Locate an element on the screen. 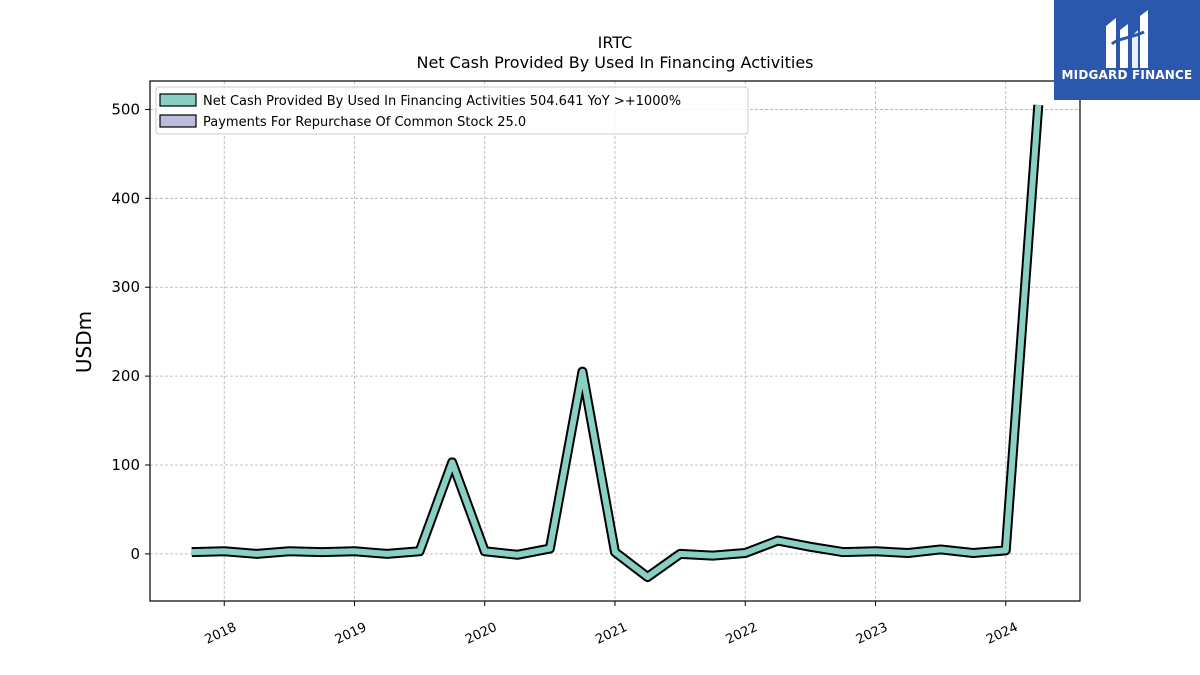 The image size is (1200, 675). y-tick-label: 300 is located at coordinates (125, 287).